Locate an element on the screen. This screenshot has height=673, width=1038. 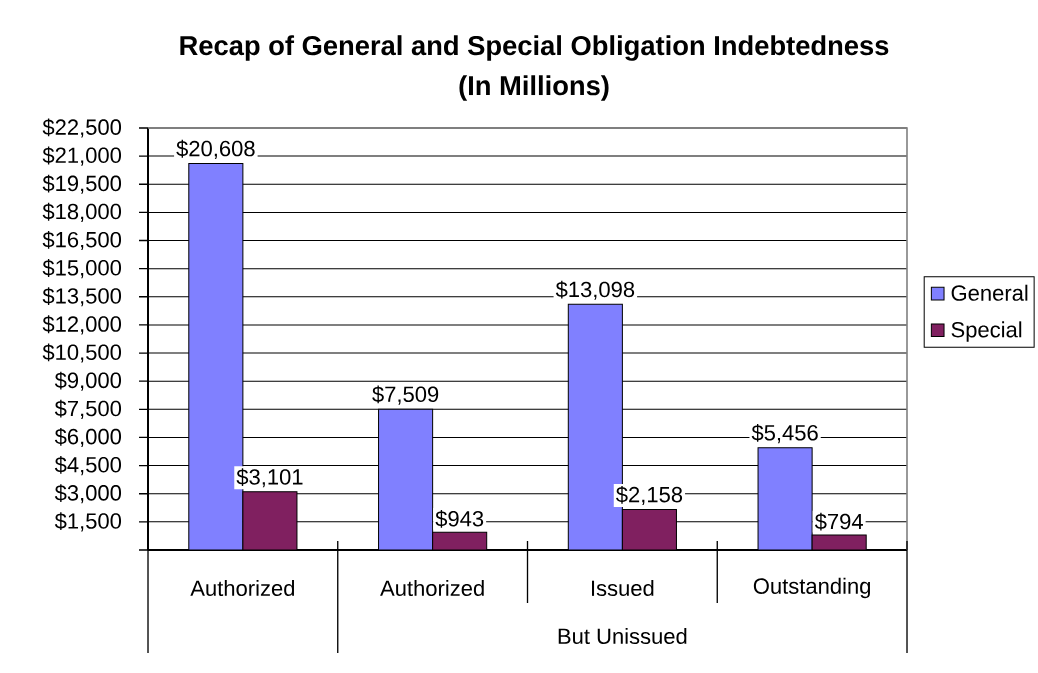
legend-label: General is located at coordinates (989, 292).